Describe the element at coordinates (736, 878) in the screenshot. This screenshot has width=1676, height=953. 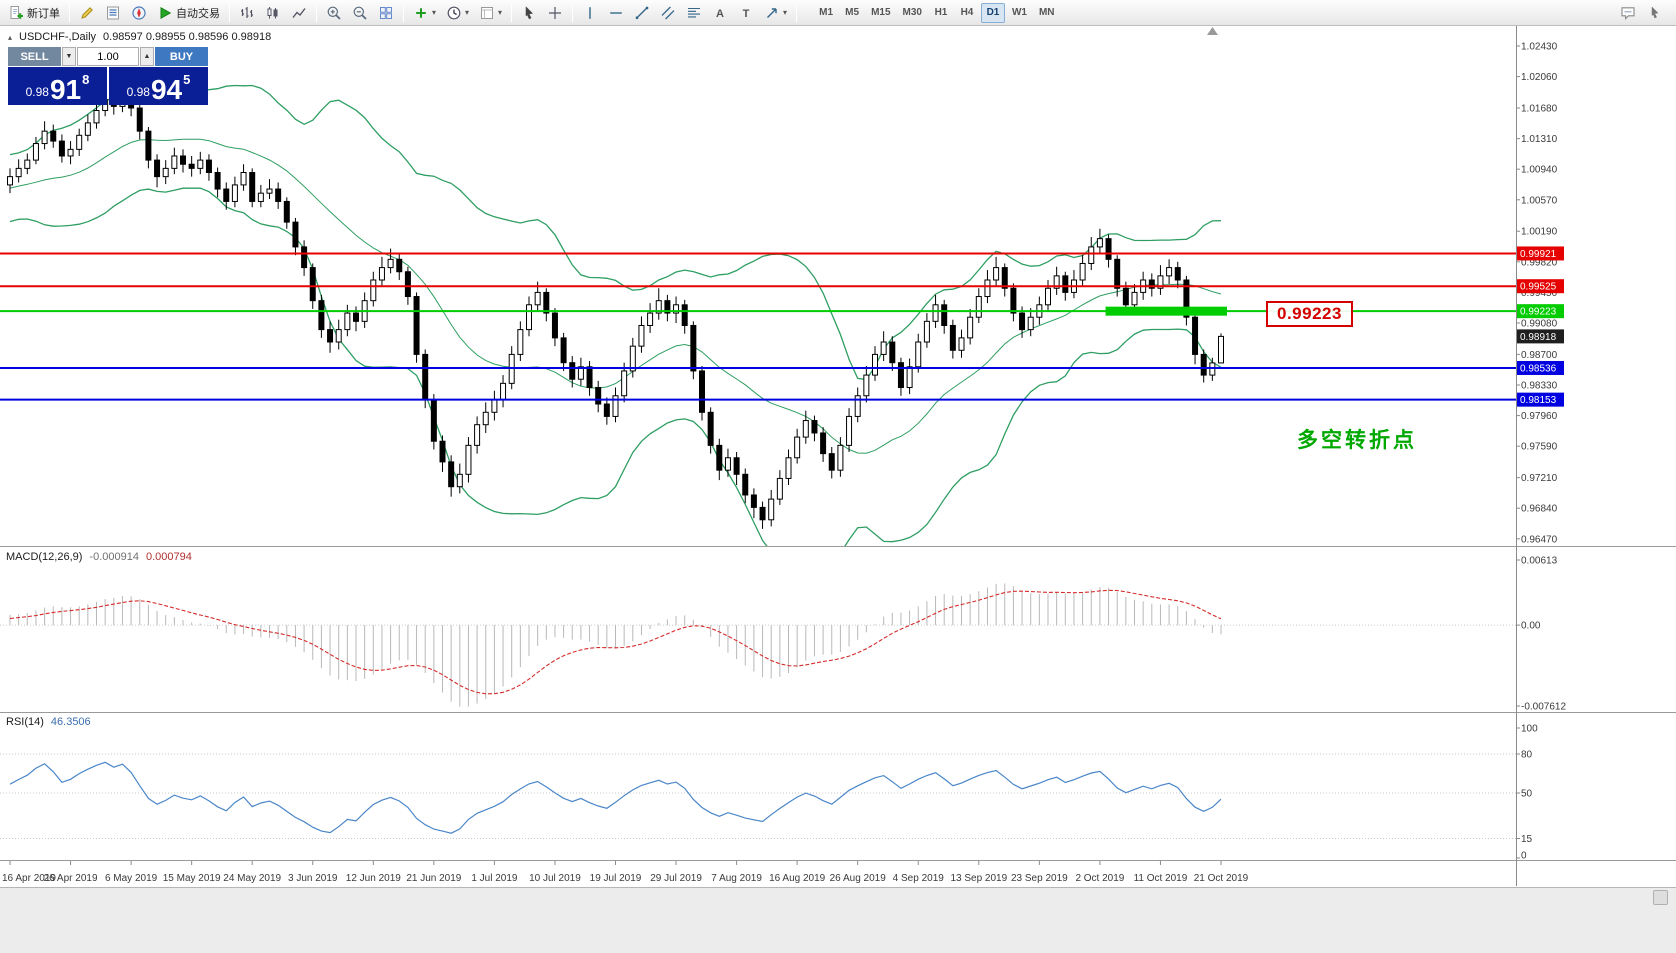
I see `svg-text: 7 Aug 2019` at that location.